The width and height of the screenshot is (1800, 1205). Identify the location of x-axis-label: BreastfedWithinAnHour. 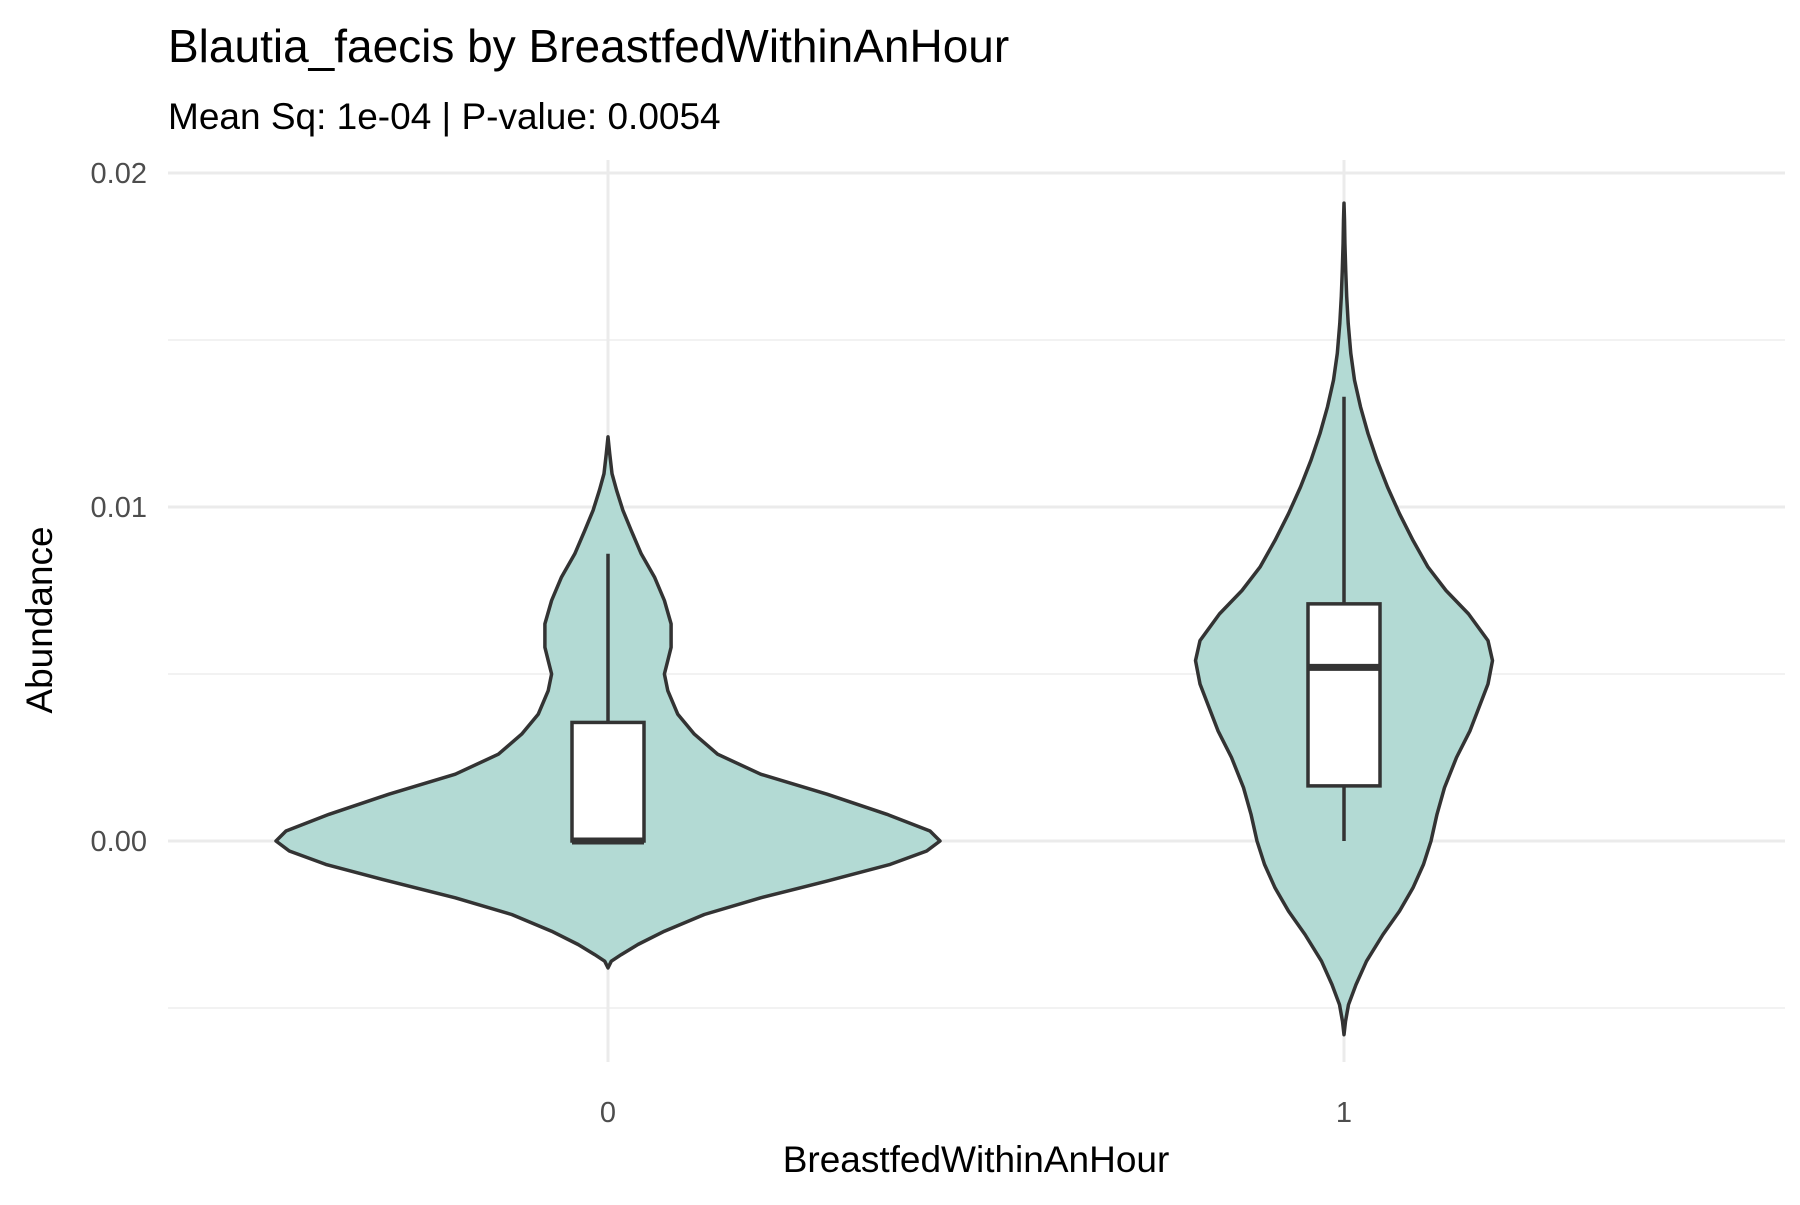
(976, 1159).